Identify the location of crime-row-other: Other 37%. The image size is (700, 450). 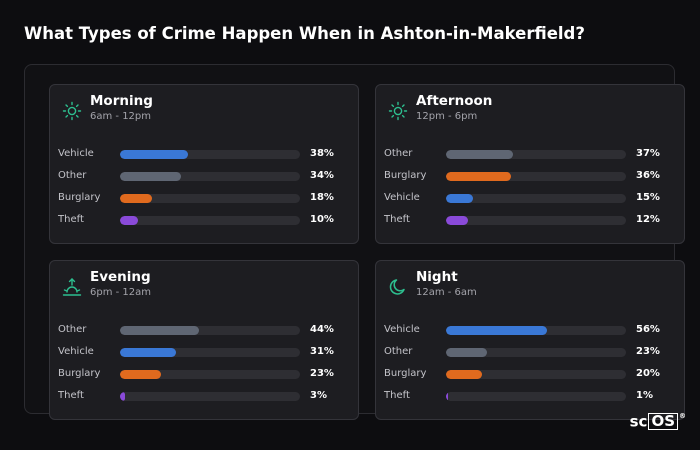
(531, 154).